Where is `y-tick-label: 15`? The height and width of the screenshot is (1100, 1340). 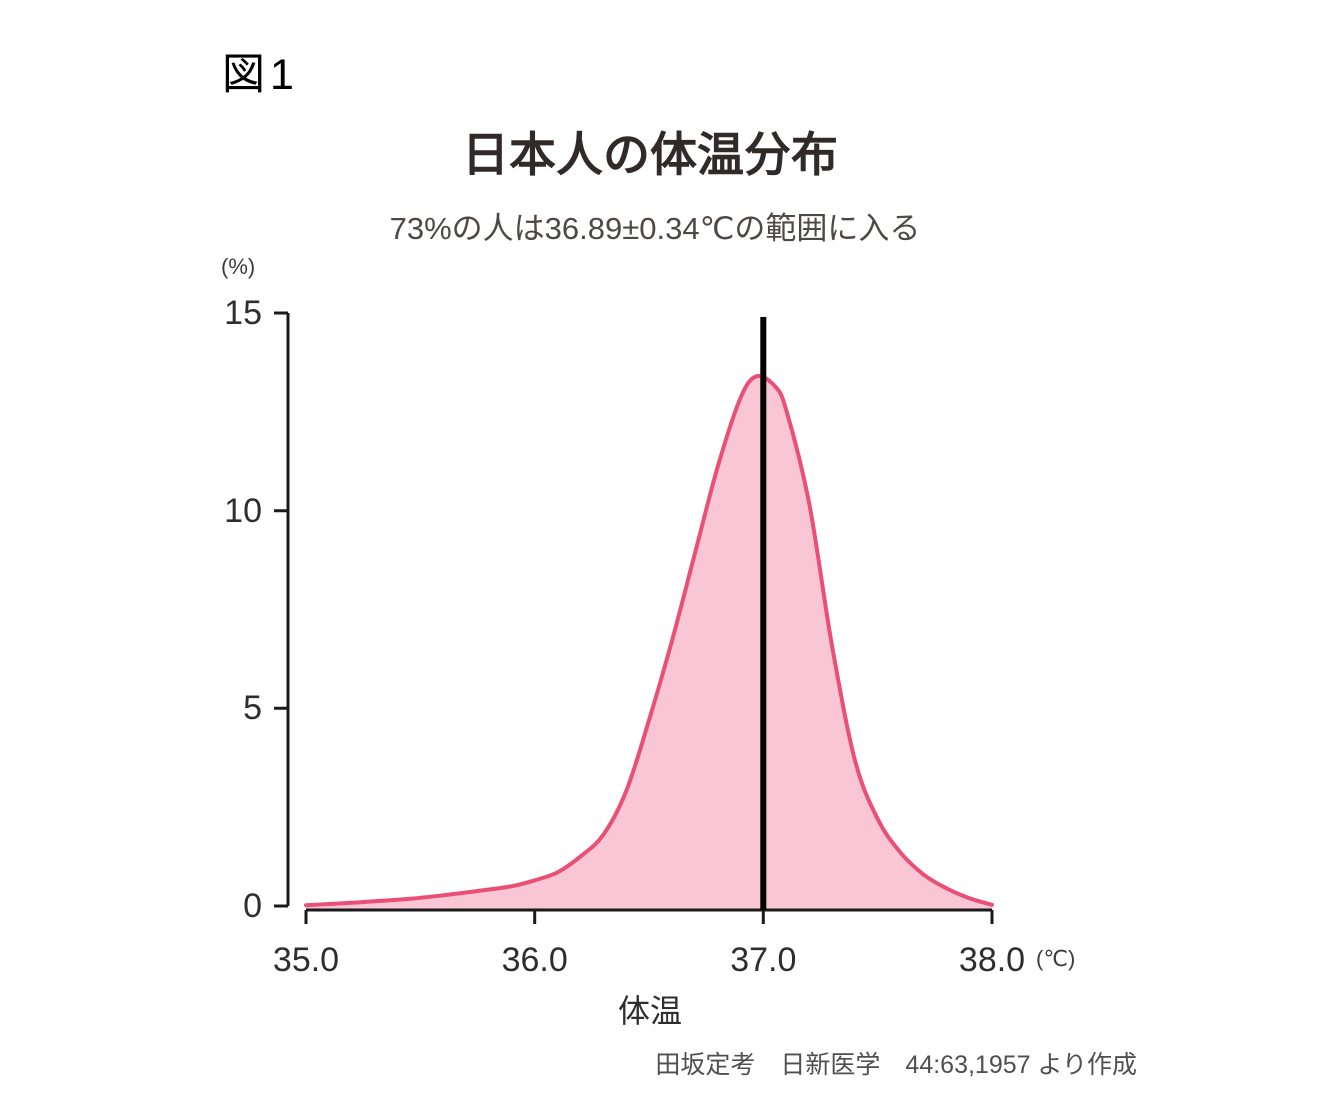
y-tick-label: 15 is located at coordinates (243, 313).